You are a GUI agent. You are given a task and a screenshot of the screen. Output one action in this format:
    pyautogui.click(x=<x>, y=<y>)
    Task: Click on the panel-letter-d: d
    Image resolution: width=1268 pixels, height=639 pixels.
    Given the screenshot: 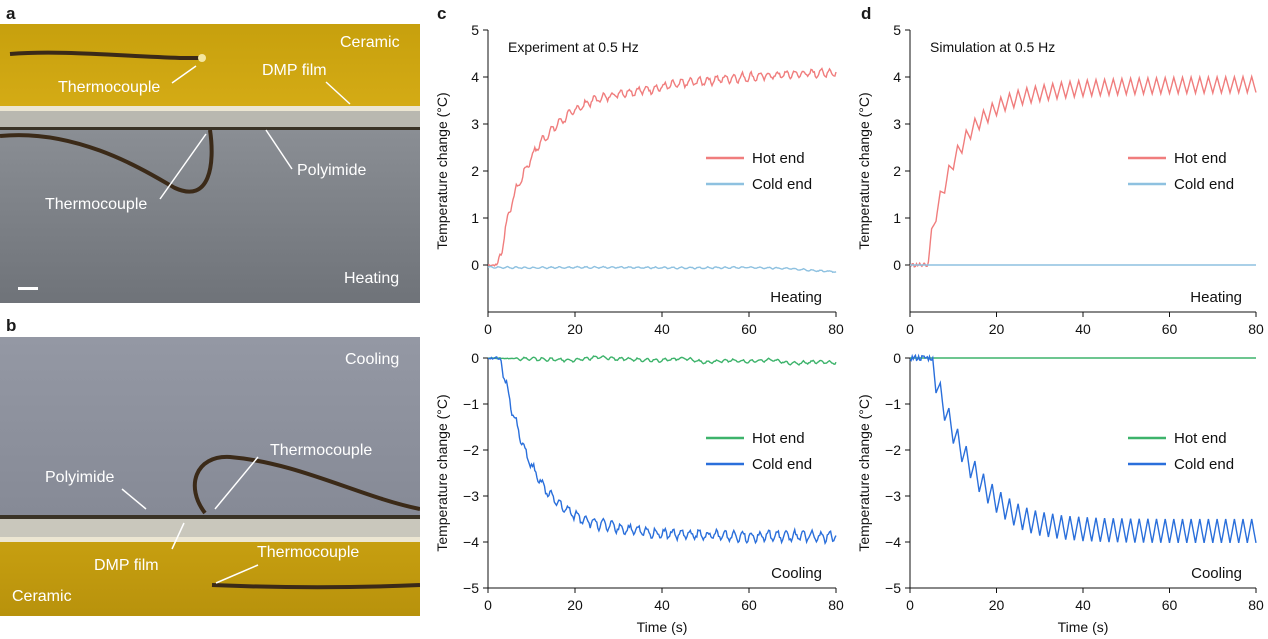 What is the action you would take?
    pyautogui.click(x=866, y=13)
    